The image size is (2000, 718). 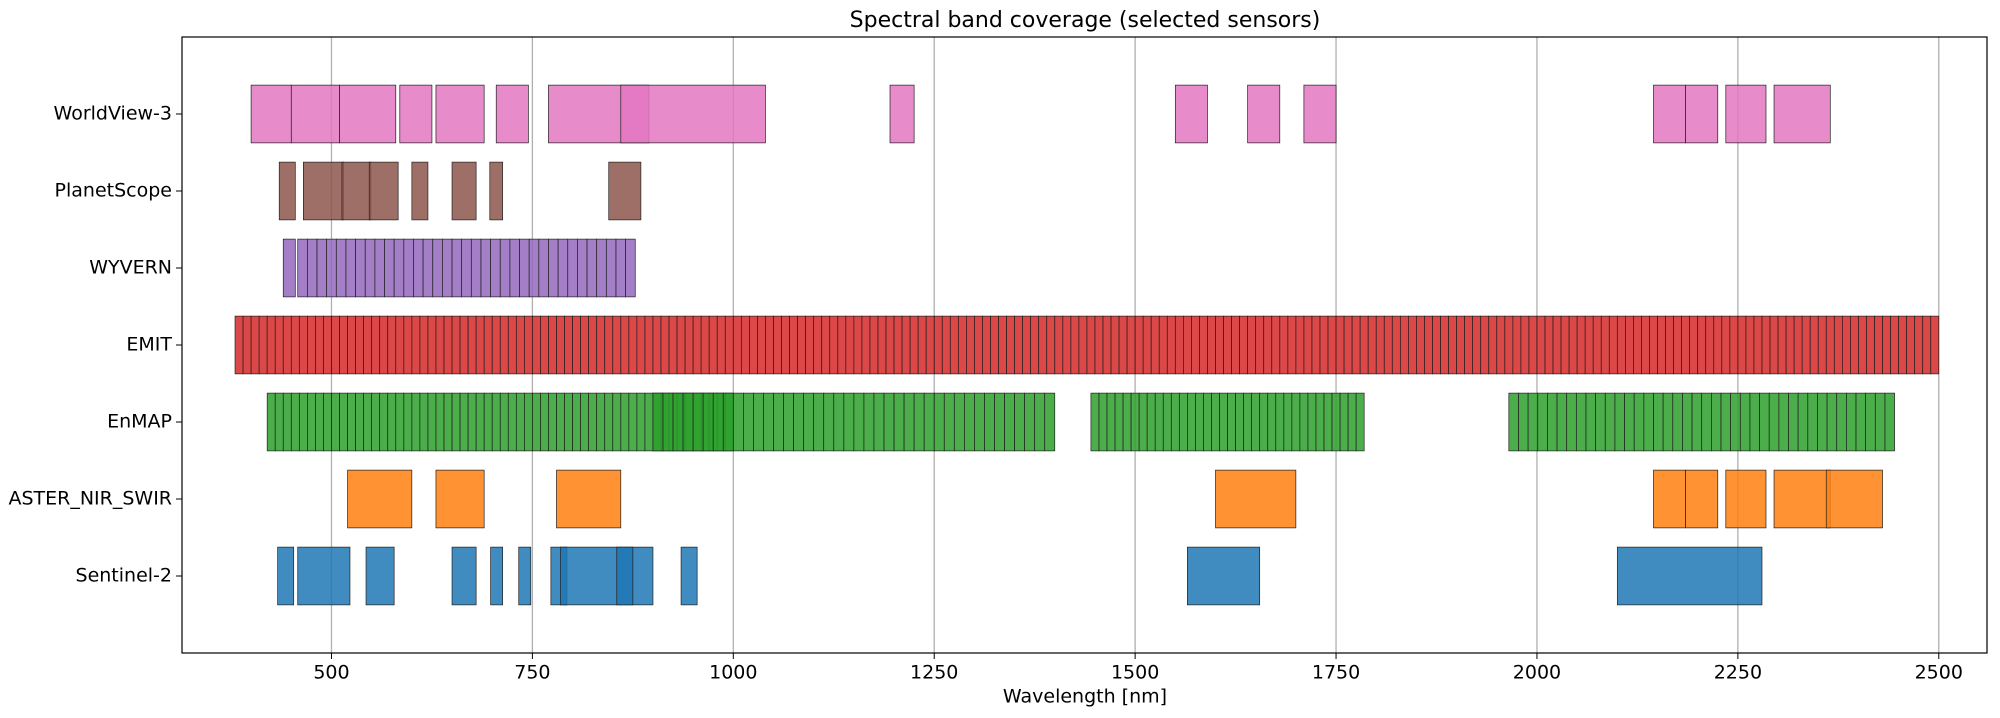 I want to click on x-tick-label: 1250, so click(x=934, y=673).